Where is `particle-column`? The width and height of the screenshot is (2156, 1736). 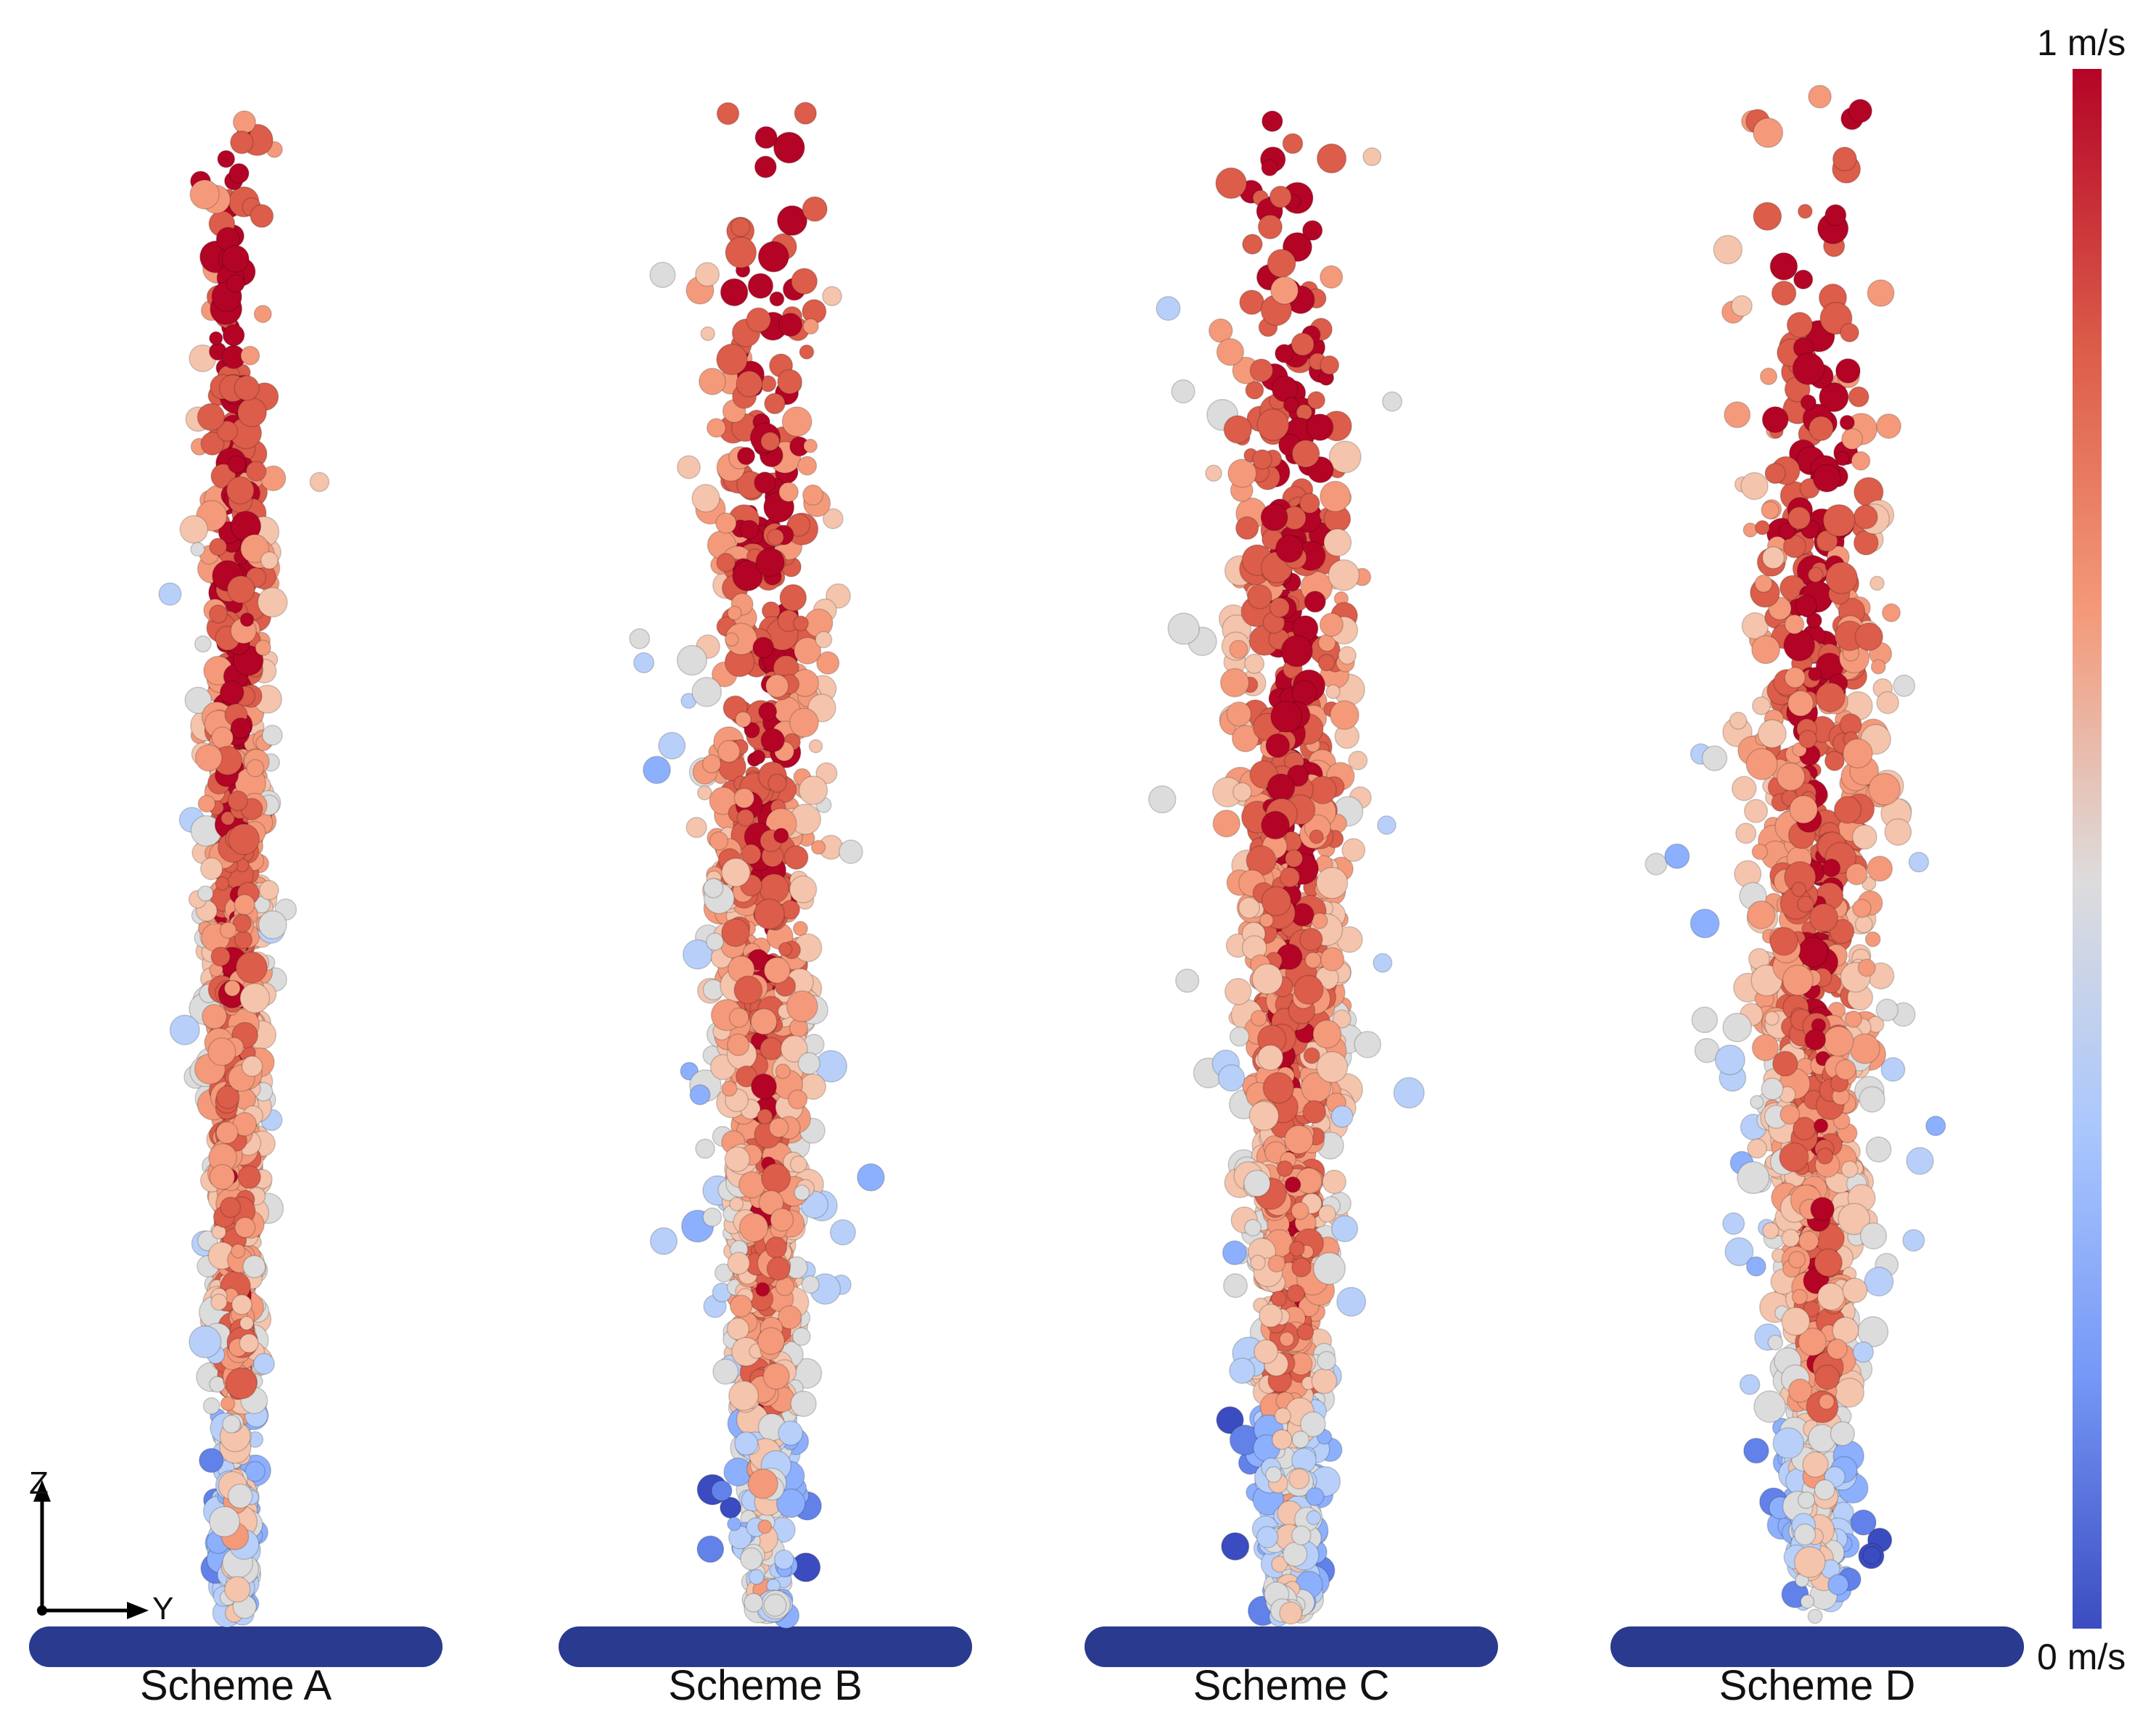 particle-column is located at coordinates (757, 865).